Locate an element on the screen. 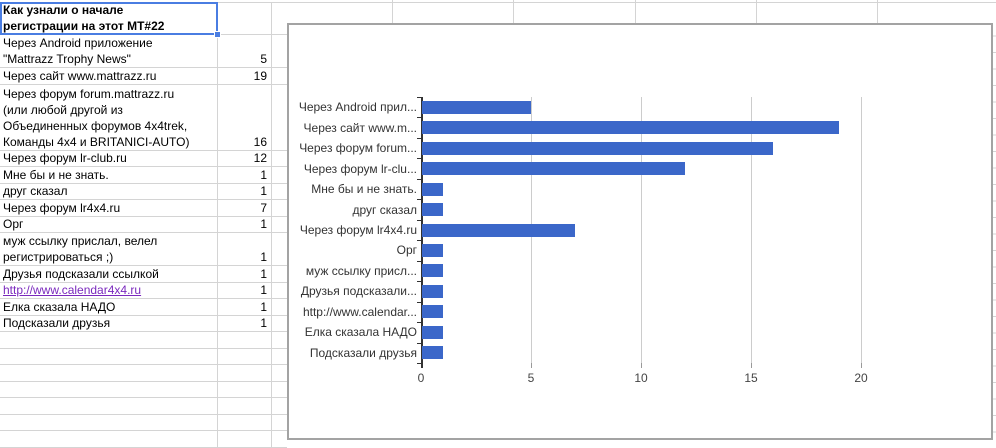 The image size is (996, 448). cell-B6: 1 is located at coordinates (245, 175).